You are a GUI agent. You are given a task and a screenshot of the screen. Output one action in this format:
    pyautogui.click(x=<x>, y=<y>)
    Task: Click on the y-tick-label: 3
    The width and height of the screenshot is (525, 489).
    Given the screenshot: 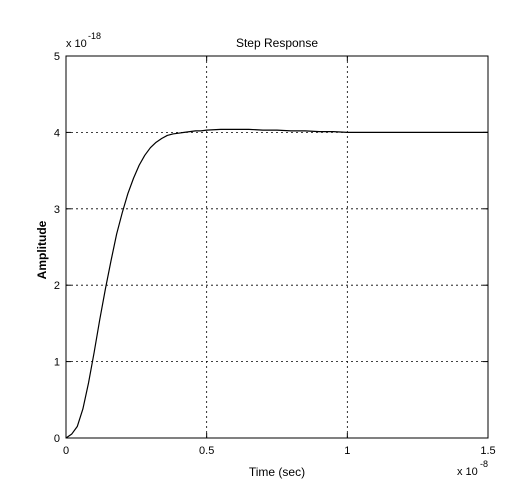 What is the action you would take?
    pyautogui.click(x=57, y=210)
    